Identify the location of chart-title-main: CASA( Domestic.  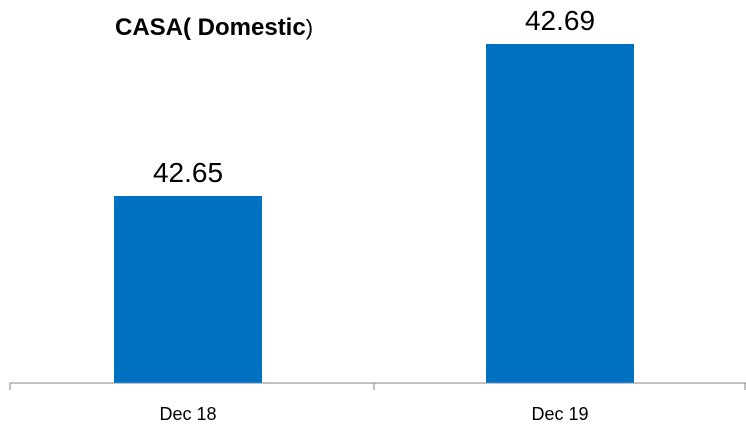
(210, 27).